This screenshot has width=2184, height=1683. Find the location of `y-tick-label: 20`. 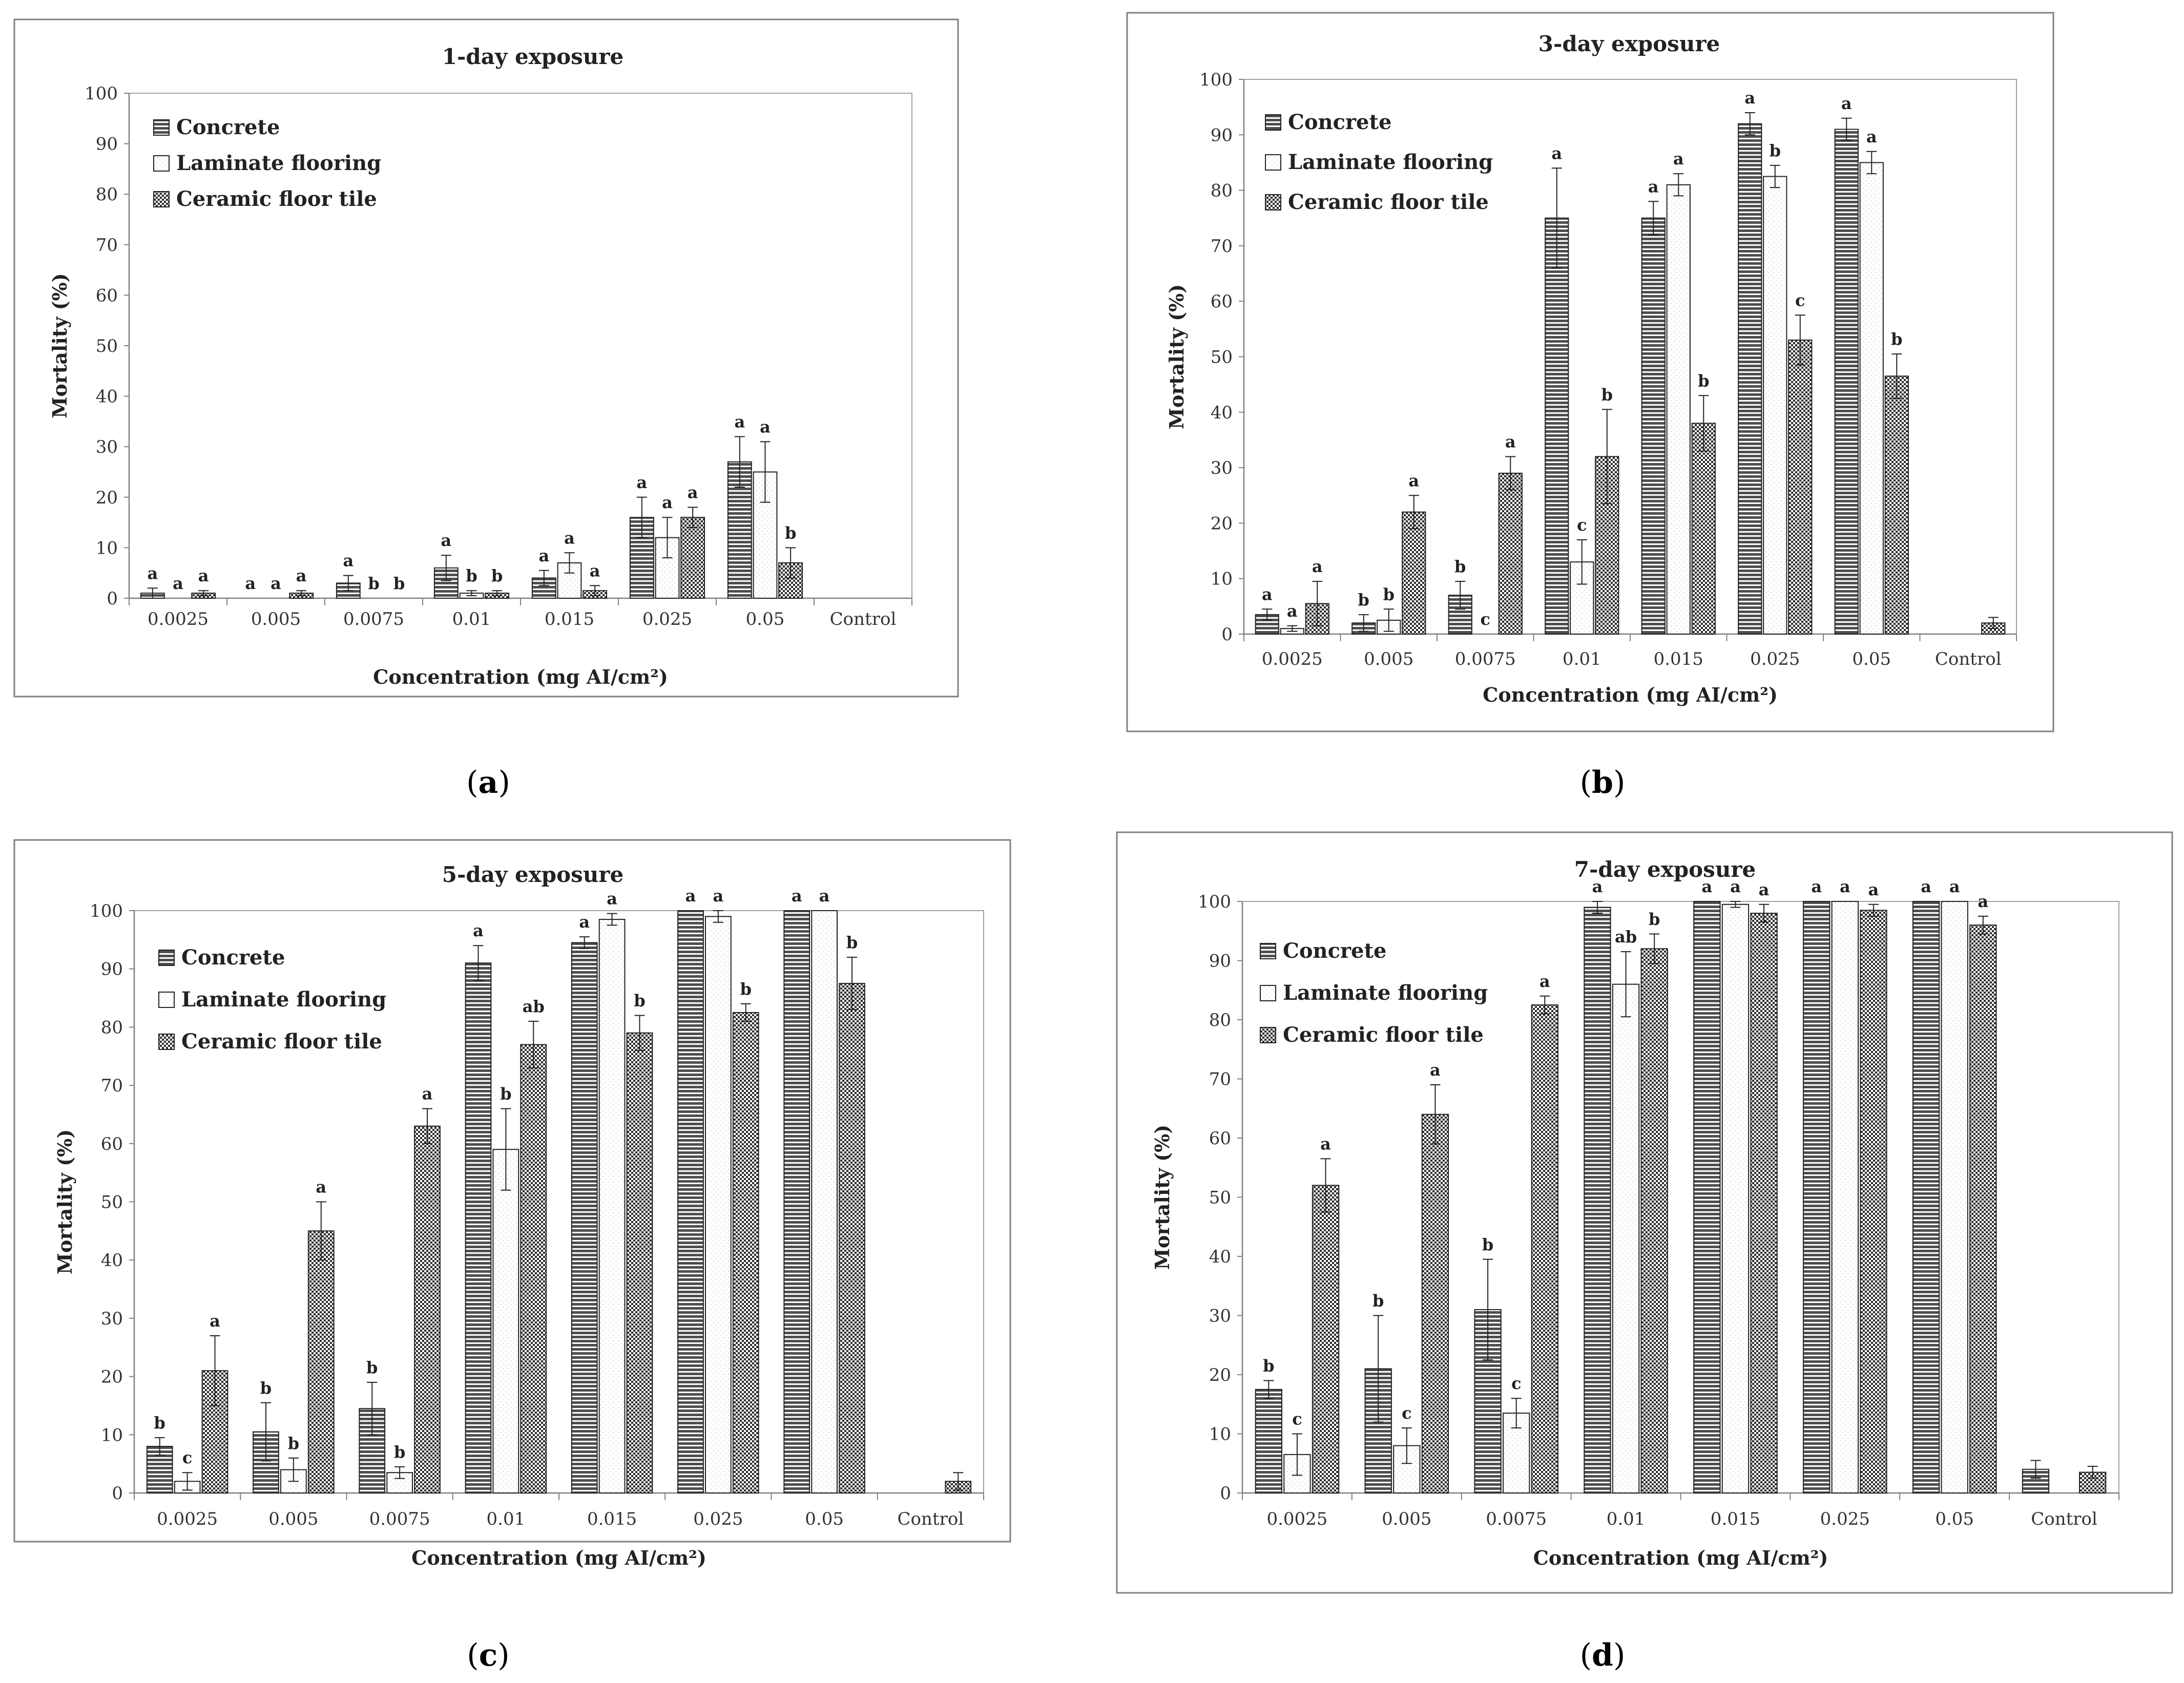

y-tick-label: 20 is located at coordinates (1222, 523).